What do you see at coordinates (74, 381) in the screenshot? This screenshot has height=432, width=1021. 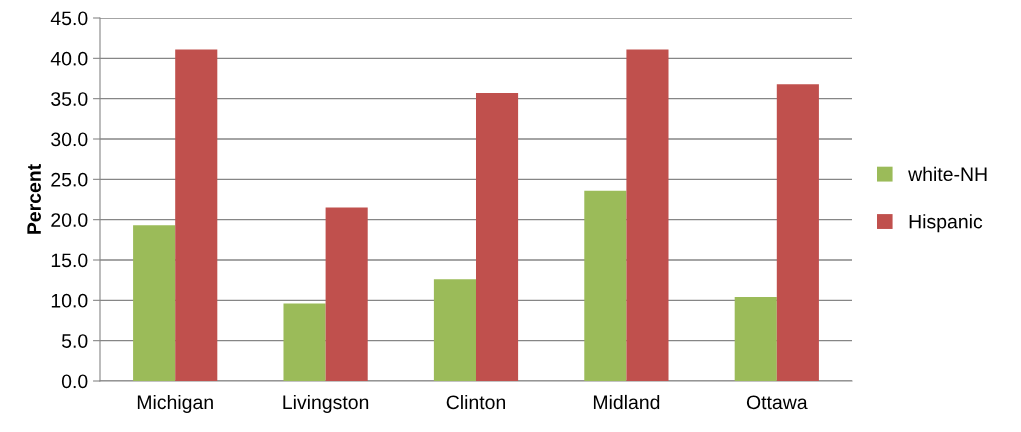 I see `y-tick-label: 0.0` at bounding box center [74, 381].